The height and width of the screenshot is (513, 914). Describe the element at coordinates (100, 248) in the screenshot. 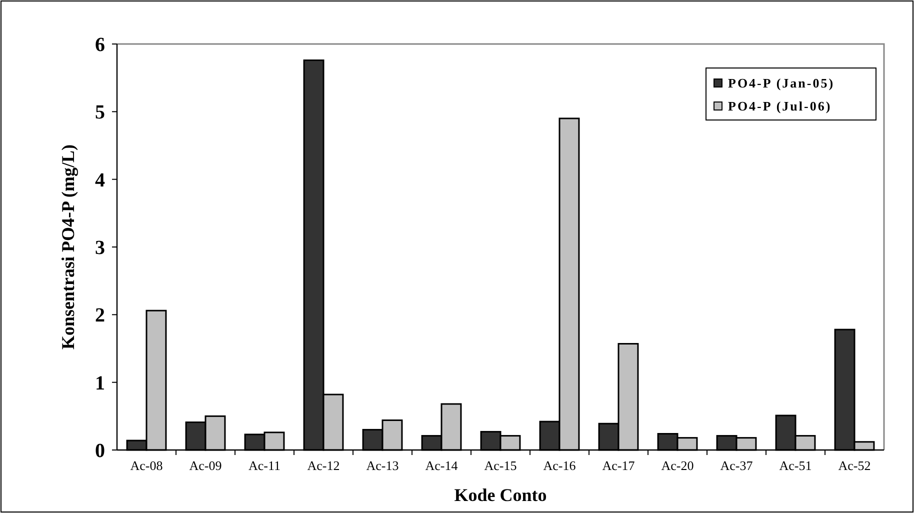

I see `y-tick-label: 3` at that location.